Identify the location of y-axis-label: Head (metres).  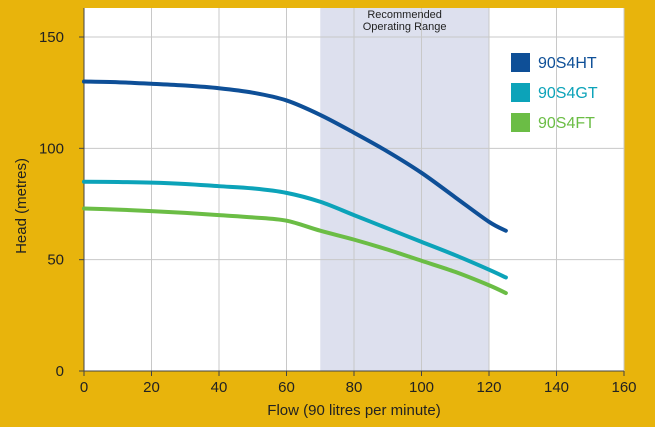
(21, 206).